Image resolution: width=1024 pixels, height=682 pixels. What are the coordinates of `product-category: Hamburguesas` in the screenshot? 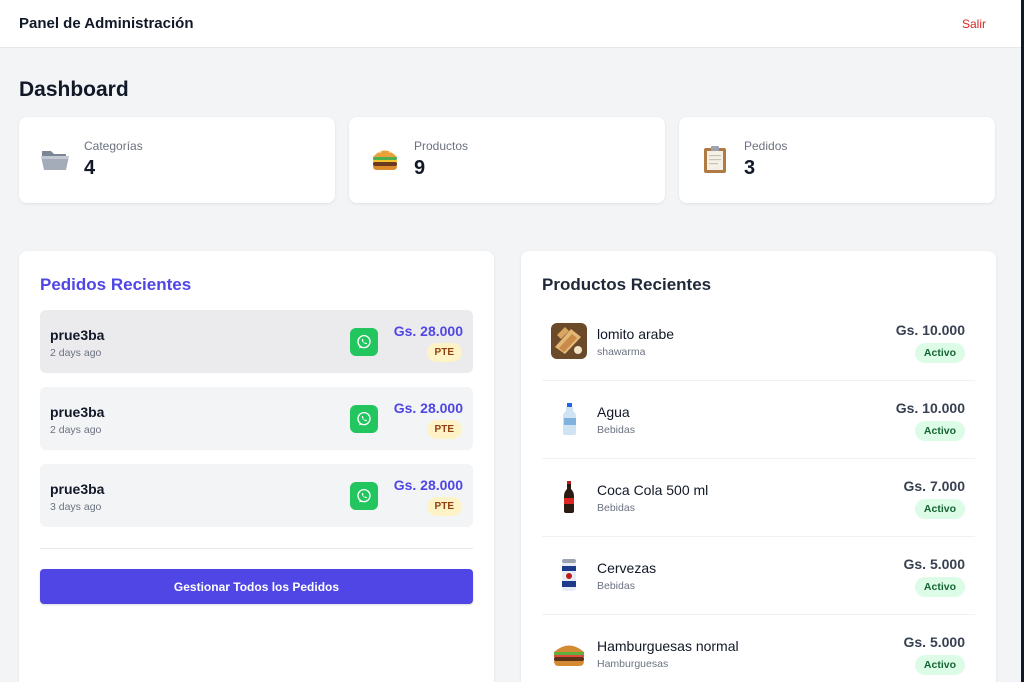 It's located at (633, 664).